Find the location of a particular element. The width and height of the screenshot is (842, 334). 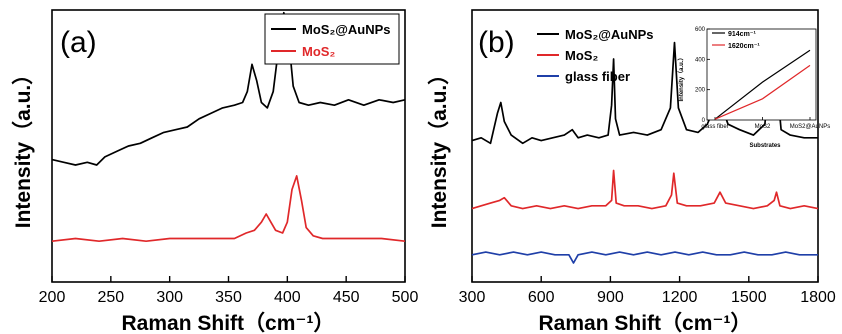

panel-a-x-tick-label: 400 is located at coordinates (287, 297).